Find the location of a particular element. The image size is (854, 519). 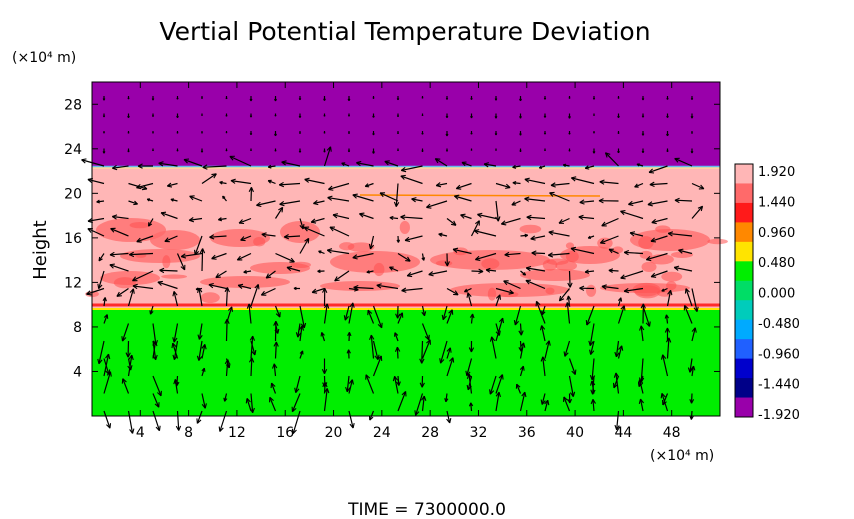

time-label: TIME = 7300000.0 is located at coordinates (426, 509).